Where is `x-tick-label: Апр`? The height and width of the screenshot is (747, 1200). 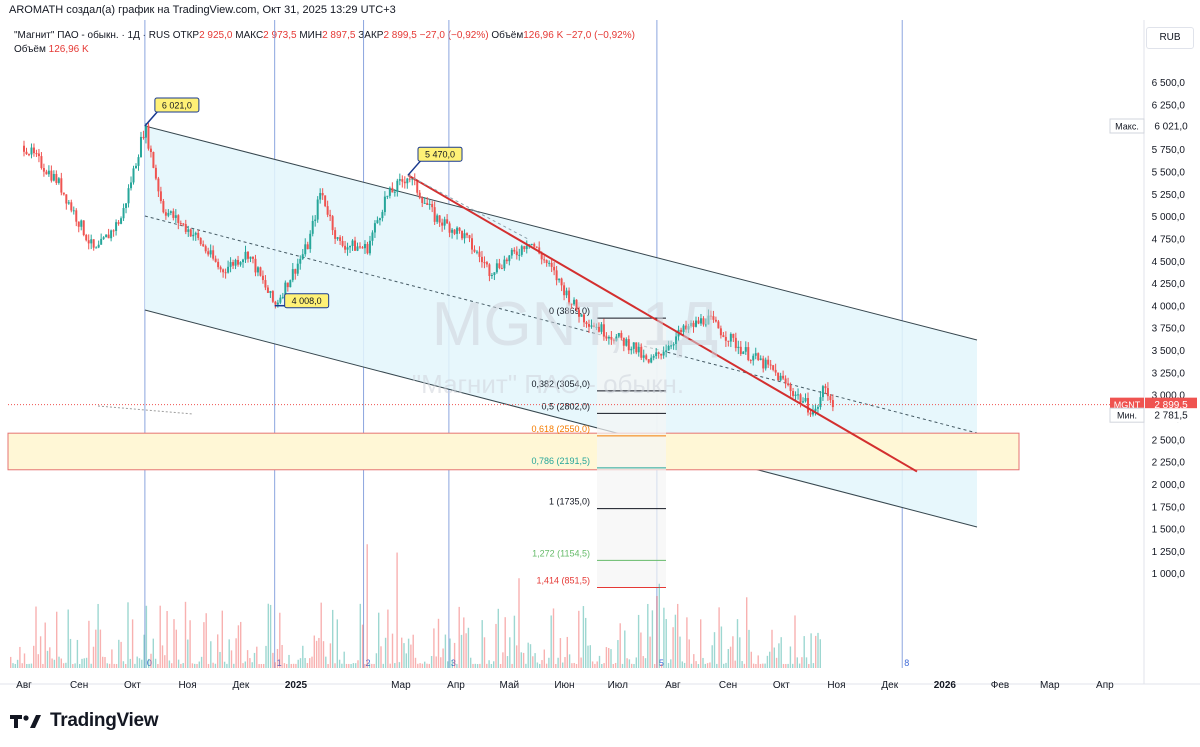
x-tick-label: Апр is located at coordinates (1105, 685).